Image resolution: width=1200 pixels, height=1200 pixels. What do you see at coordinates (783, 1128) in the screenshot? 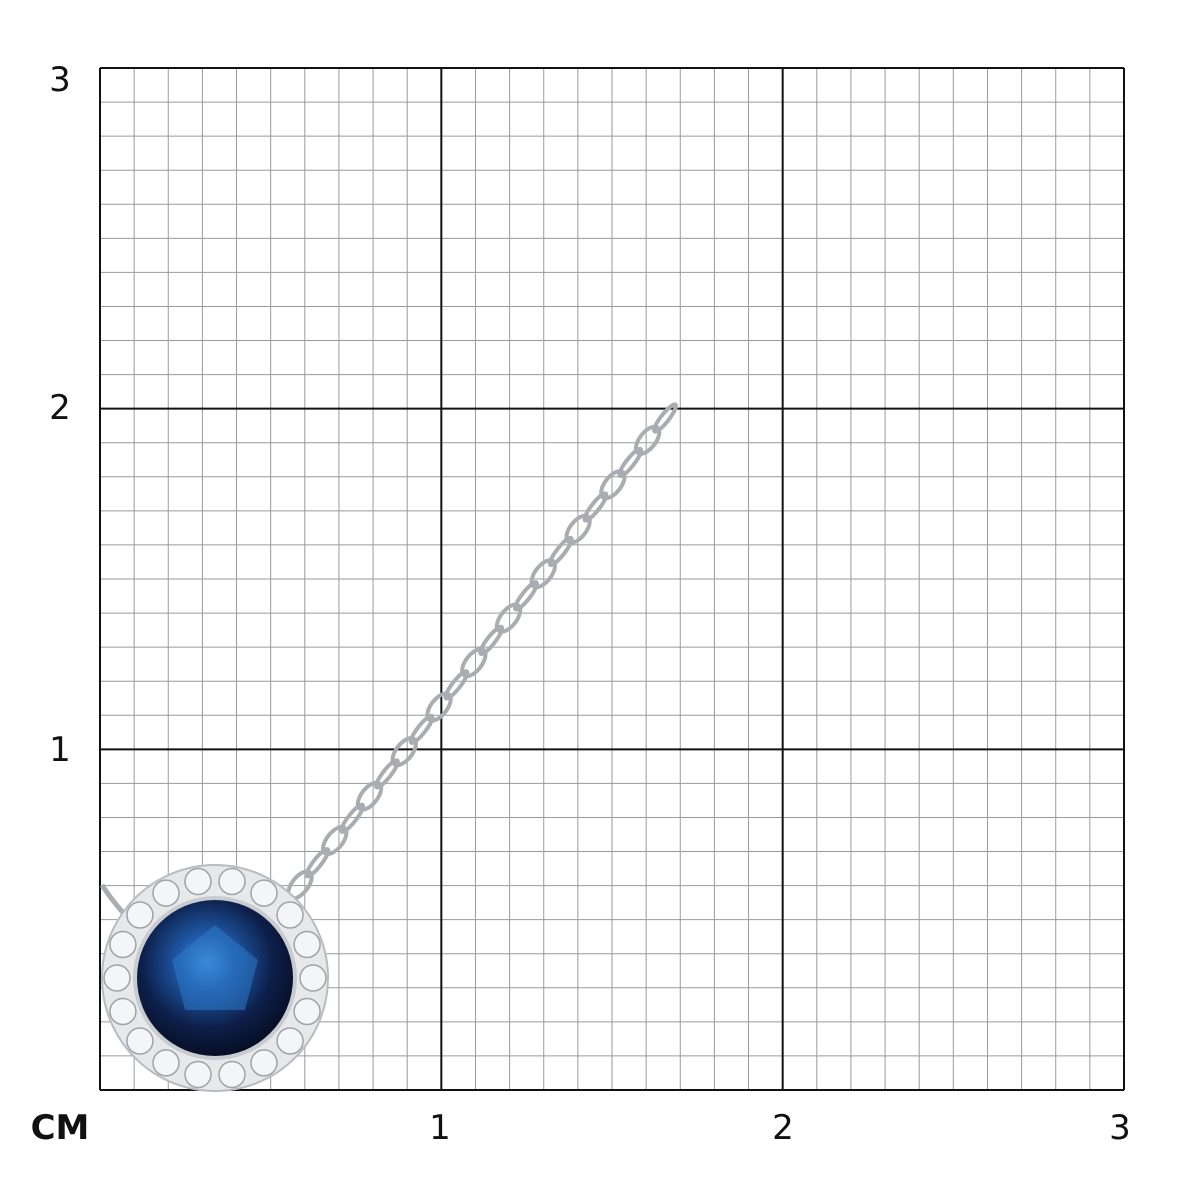
I see `x-tick-2: 2` at bounding box center [783, 1128].